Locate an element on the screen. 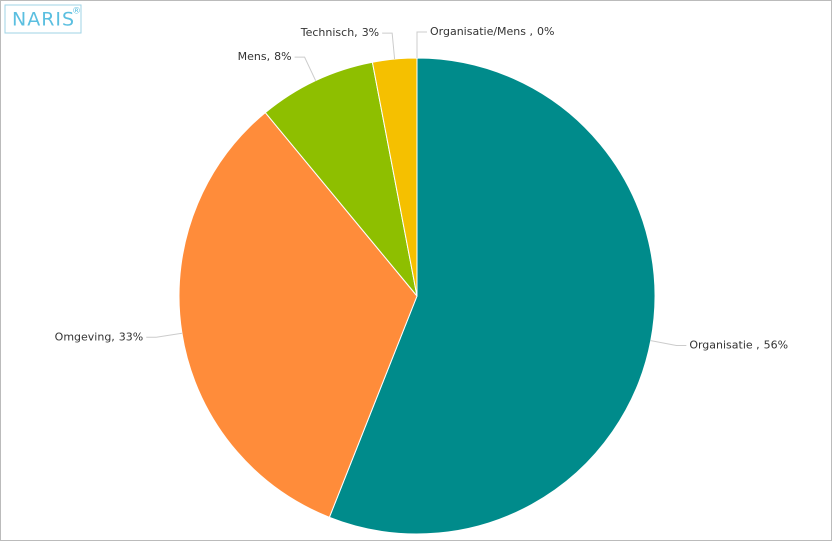  logo-mark: ® is located at coordinates (76, 12).